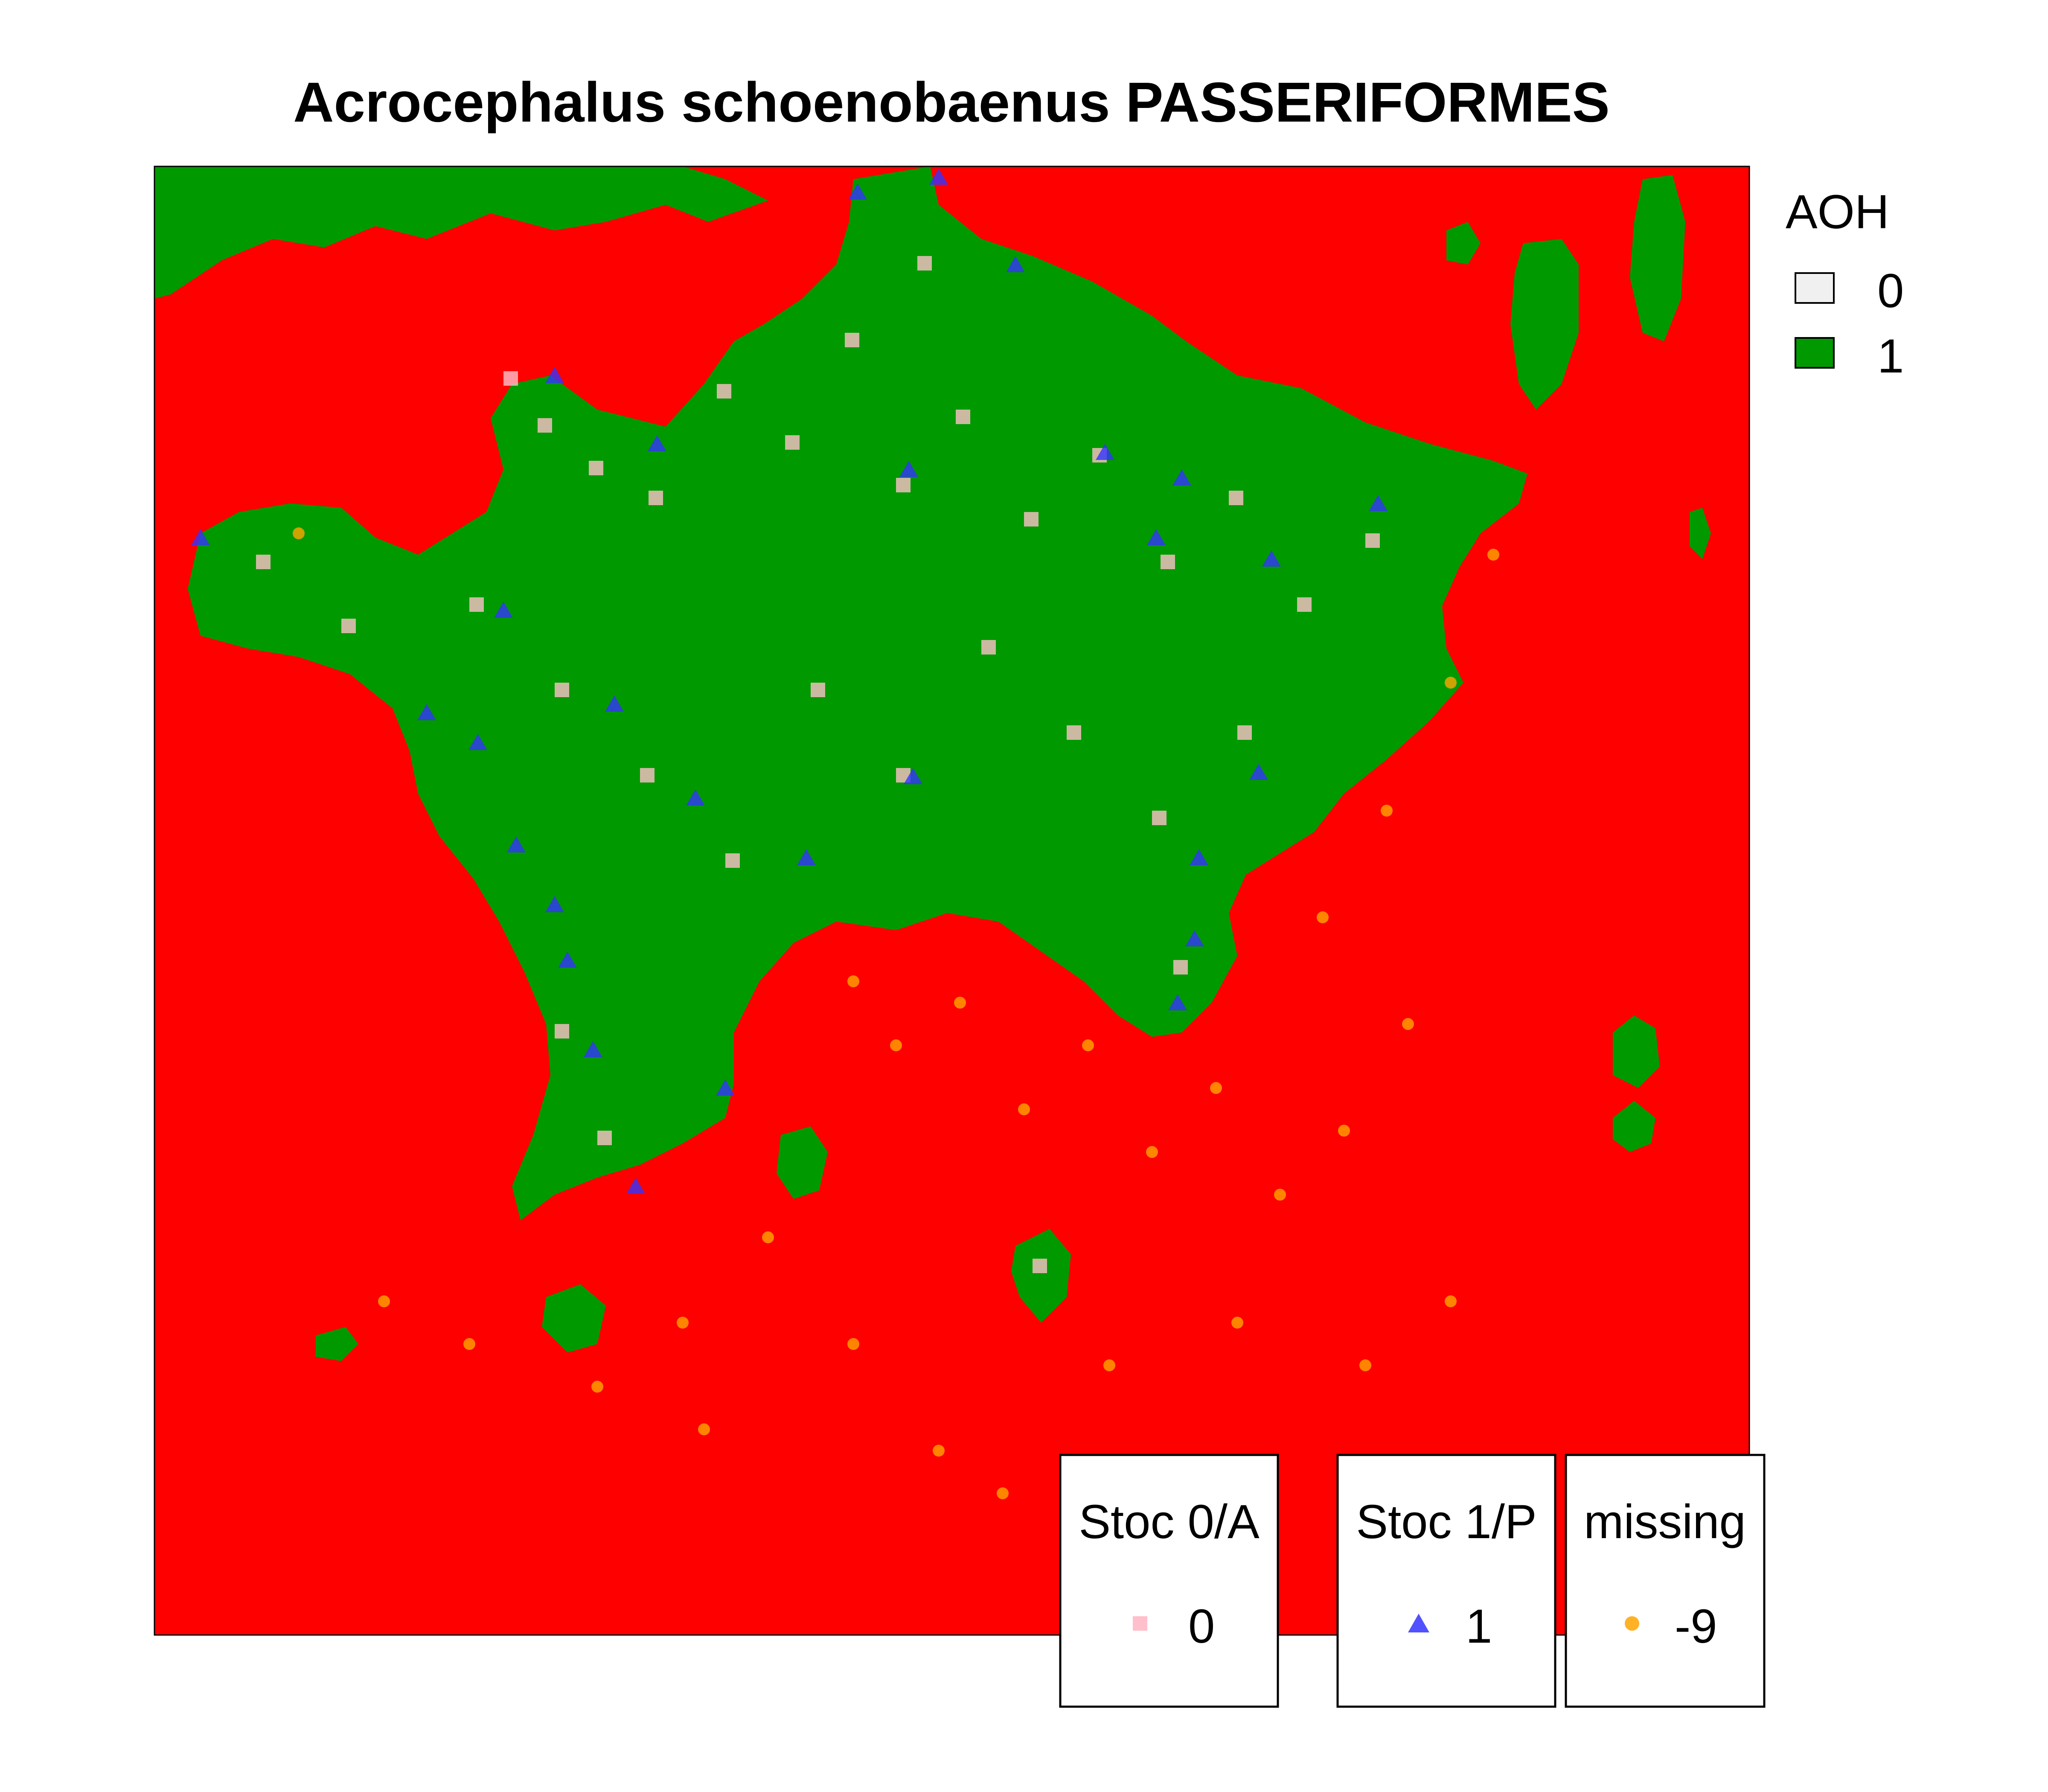 This screenshot has height=1792, width=2048. I want to click on legend-stoc-0a-box, so click(1169, 1581).